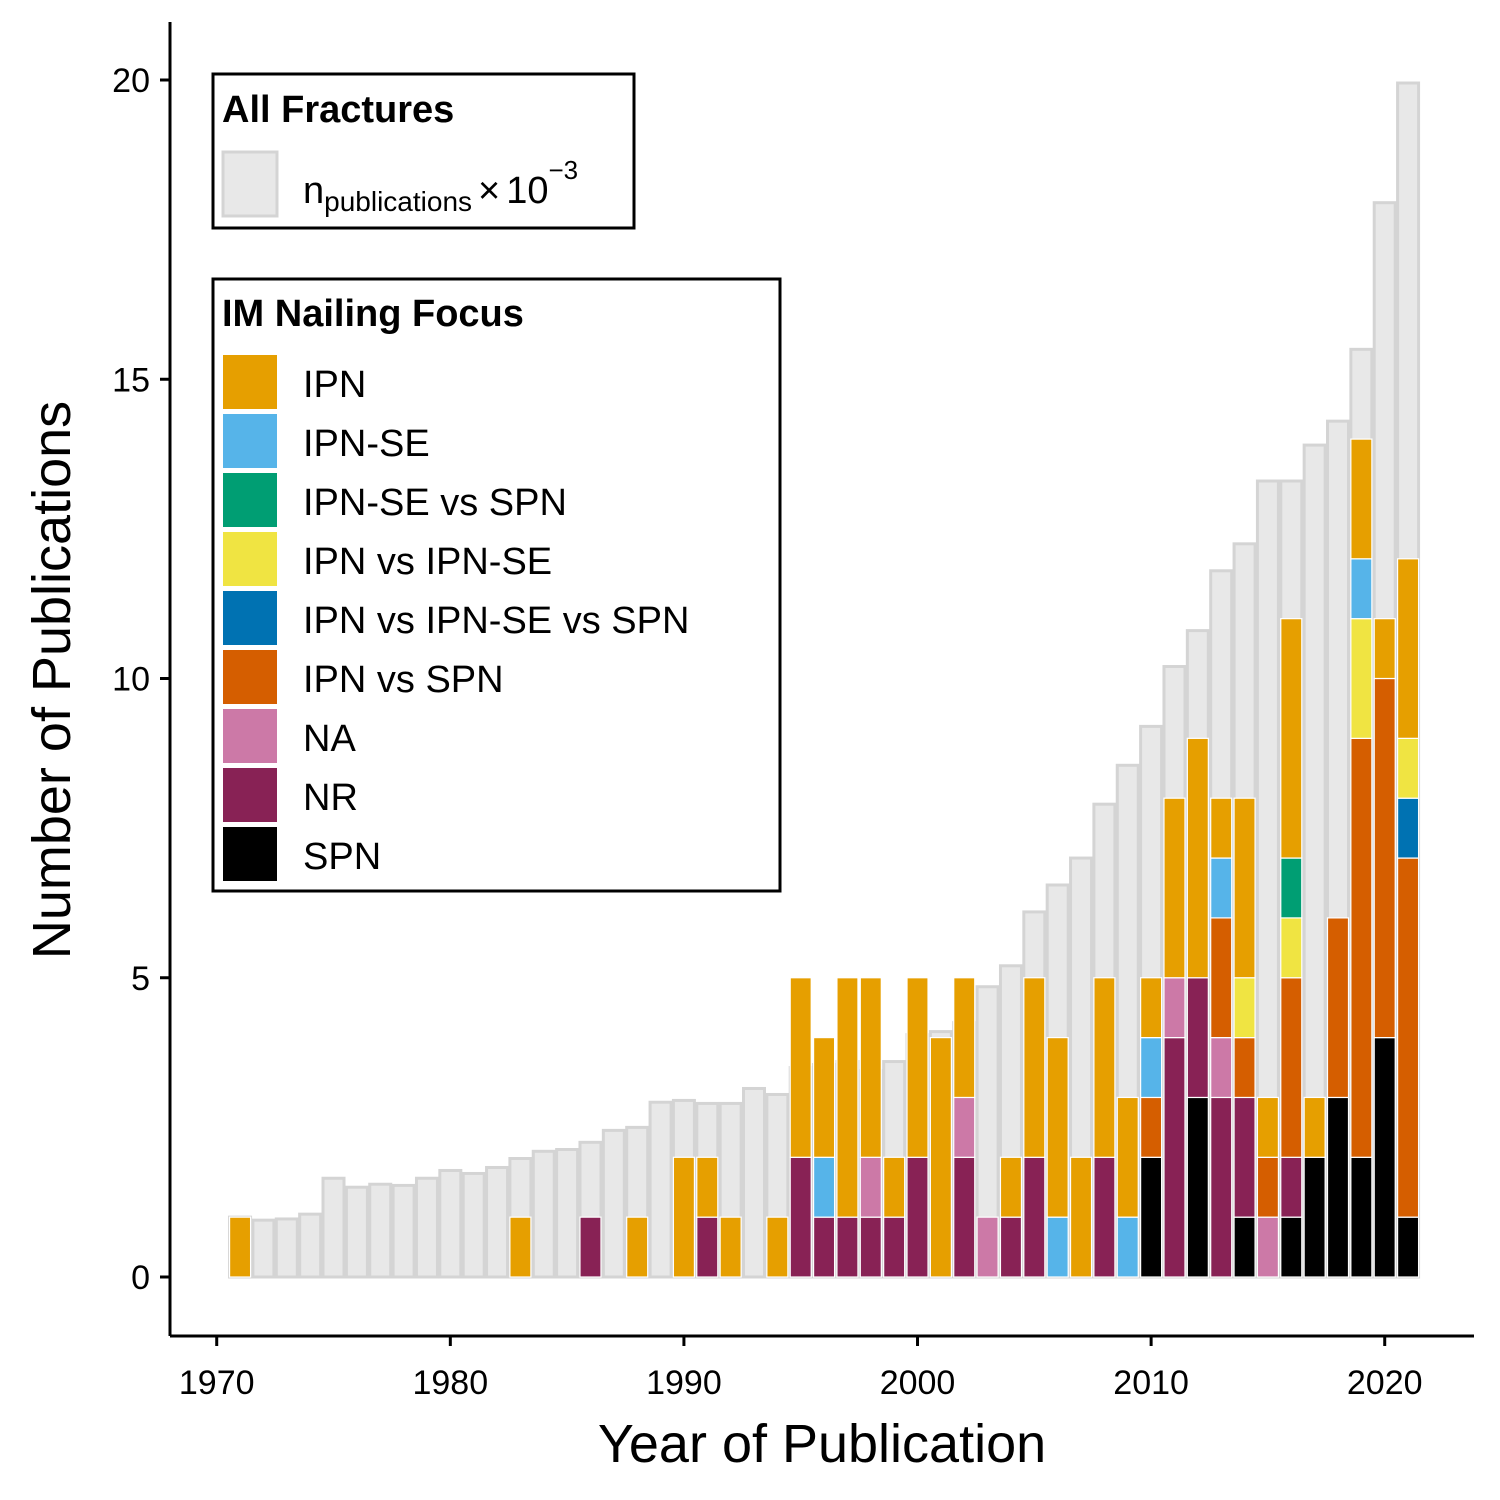 The height and width of the screenshot is (1500, 1500). Describe the element at coordinates (1408, 1247) in the screenshot. I see `bar-spn-2021` at that location.